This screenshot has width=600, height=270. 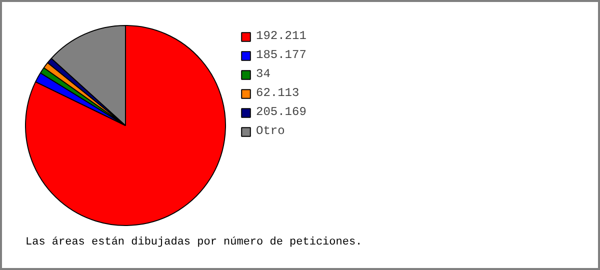 What do you see at coordinates (281, 112) in the screenshot?
I see `legend-label: 205.169` at bounding box center [281, 112].